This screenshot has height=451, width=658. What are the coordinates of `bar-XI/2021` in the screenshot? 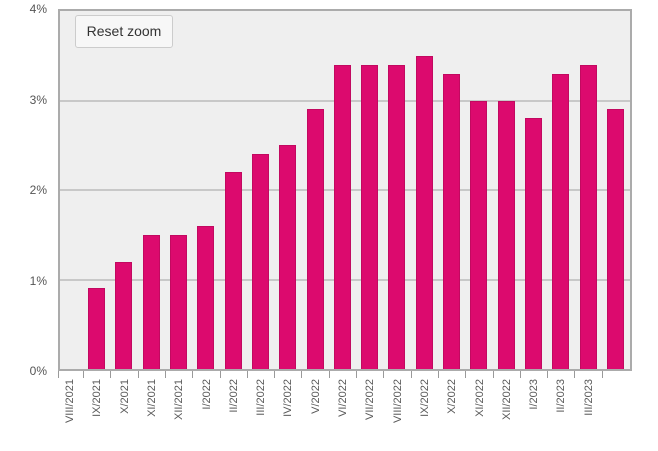 It's located at (179, 301).